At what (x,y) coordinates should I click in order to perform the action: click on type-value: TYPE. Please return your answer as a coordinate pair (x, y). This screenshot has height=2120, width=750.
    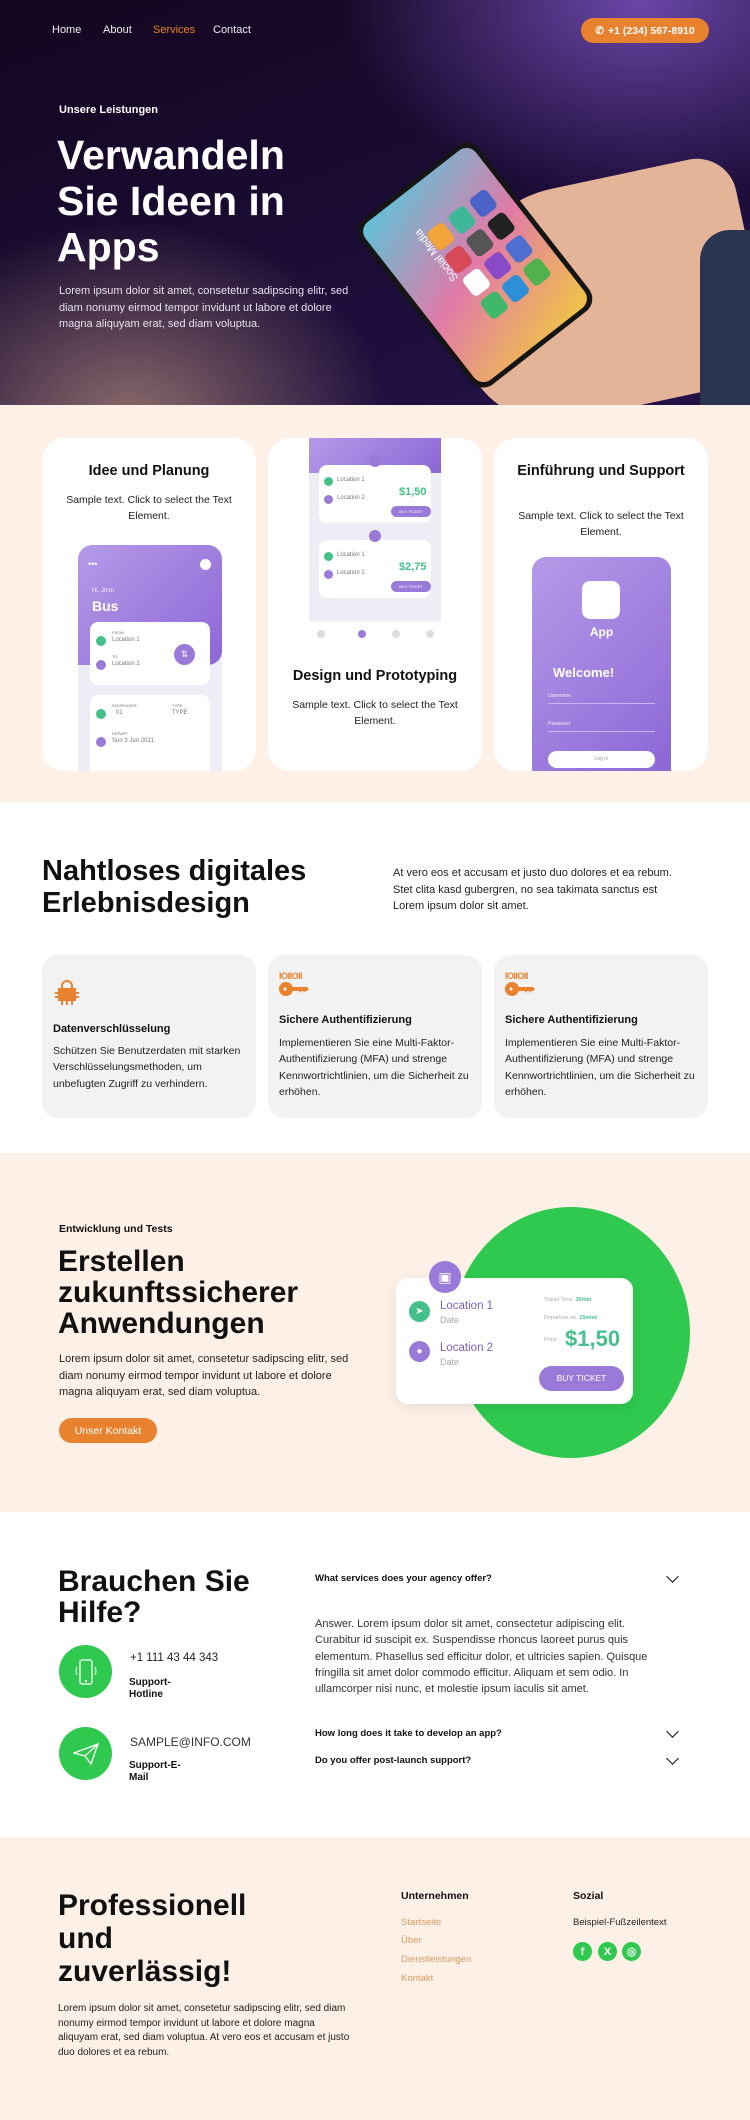
    Looking at the image, I should click on (180, 713).